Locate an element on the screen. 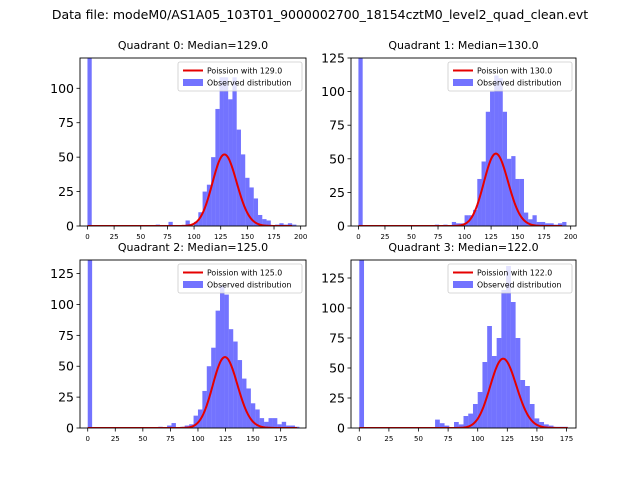 Image resolution: width=640 pixels, height=480 pixels. quadrant-0-legend: Poission with 129.0 Observed distribution is located at coordinates (240, 76).